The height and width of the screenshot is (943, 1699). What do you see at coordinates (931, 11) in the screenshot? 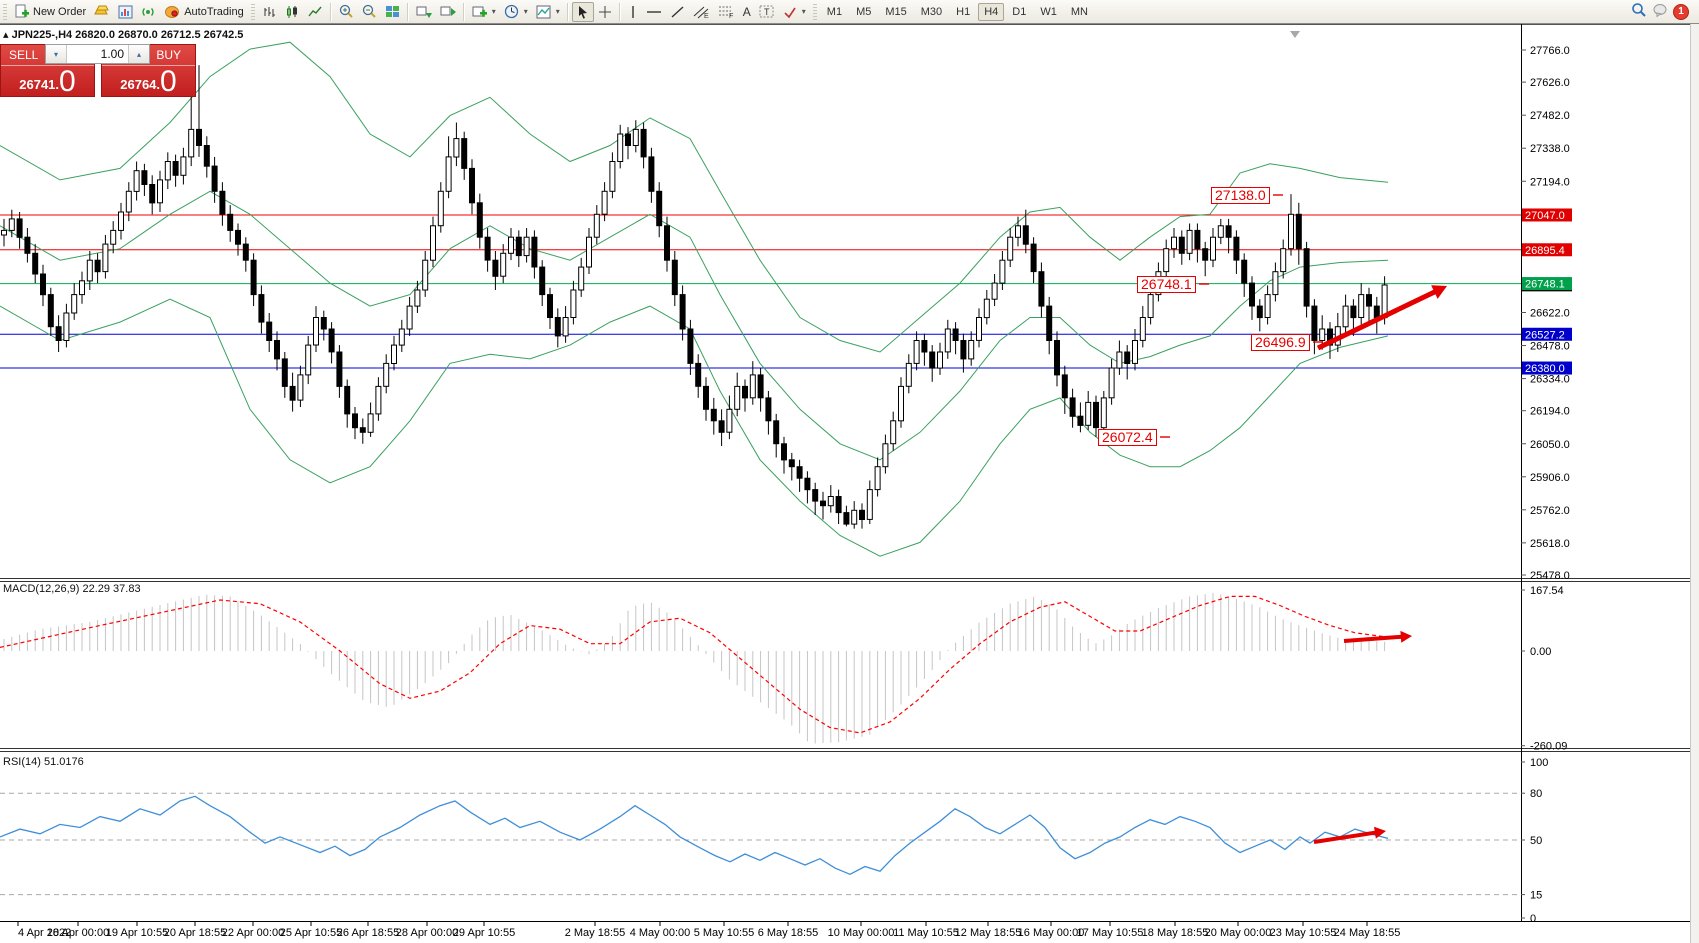
I see `tab-timeframe-m30: M30` at bounding box center [931, 11].